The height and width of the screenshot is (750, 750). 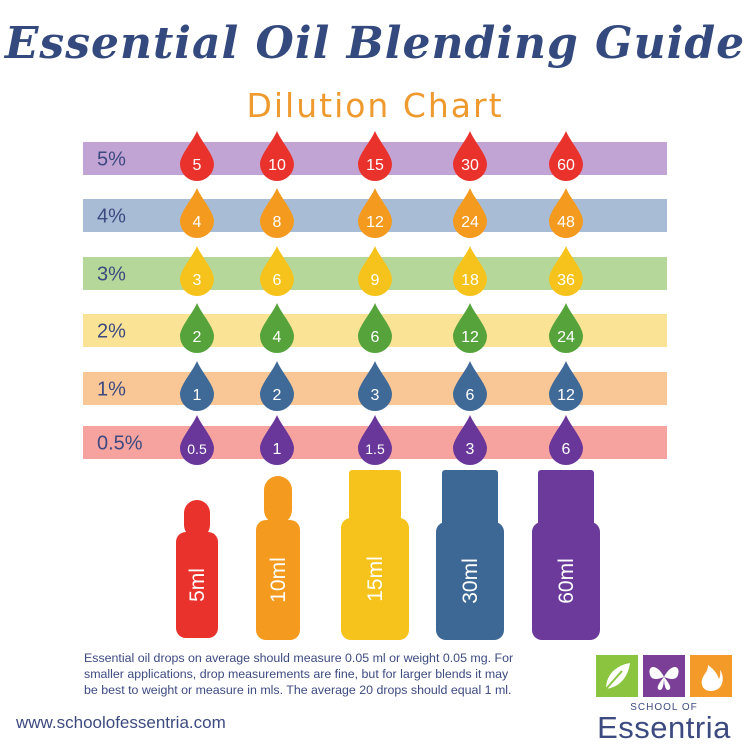 I want to click on bottle-size-label: 30ml, so click(x=470, y=581).